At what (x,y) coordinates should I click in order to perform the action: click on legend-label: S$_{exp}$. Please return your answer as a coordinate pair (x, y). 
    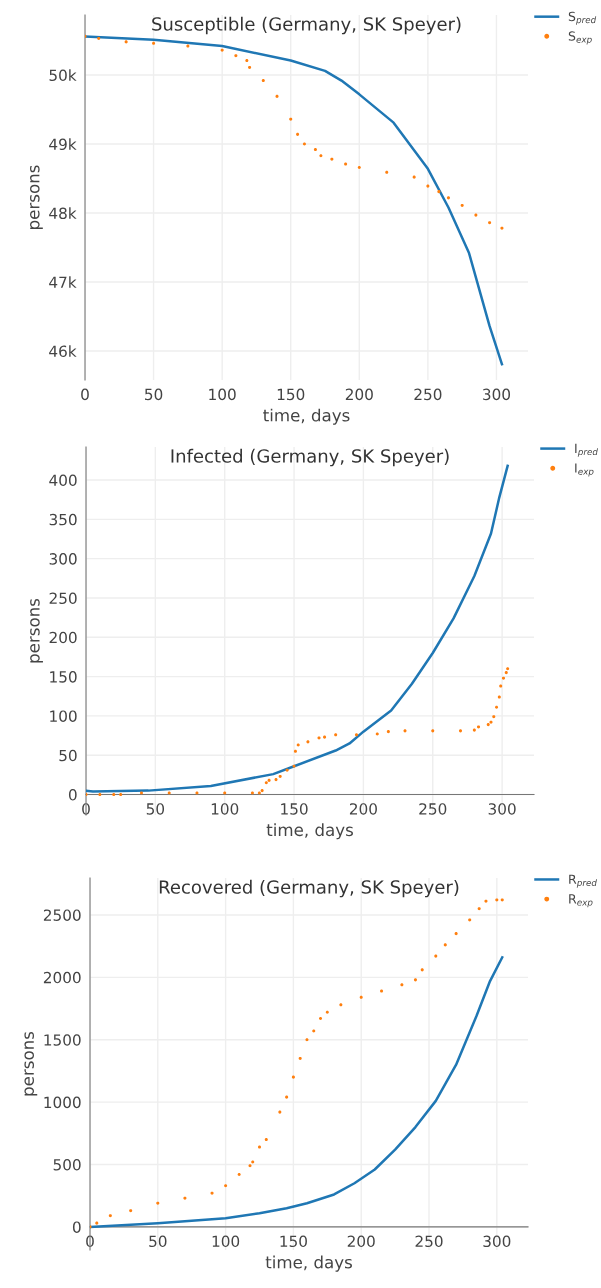
    Looking at the image, I should click on (580, 38).